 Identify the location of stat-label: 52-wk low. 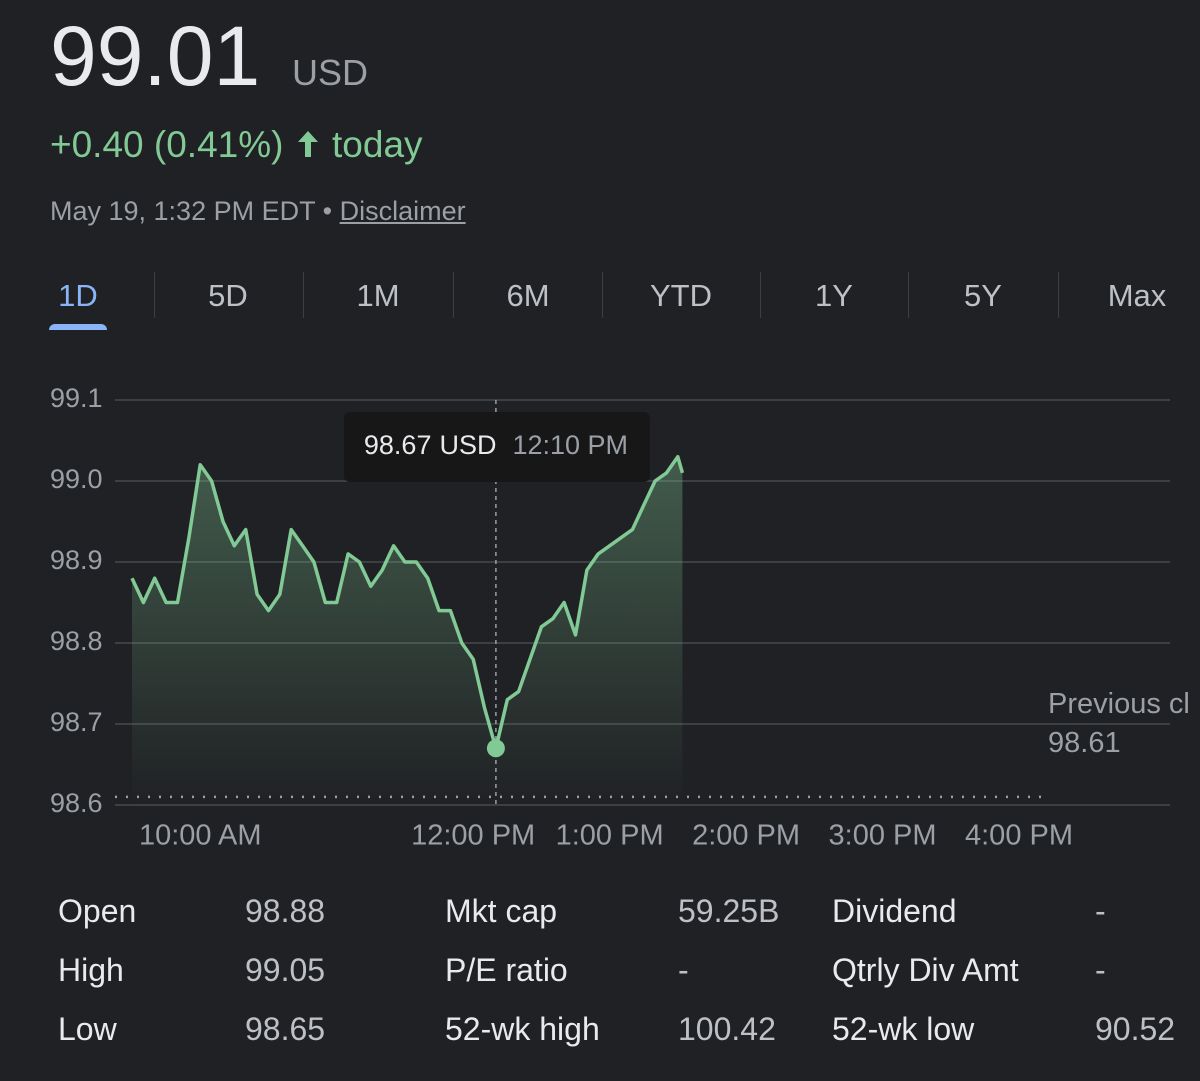
(903, 1029).